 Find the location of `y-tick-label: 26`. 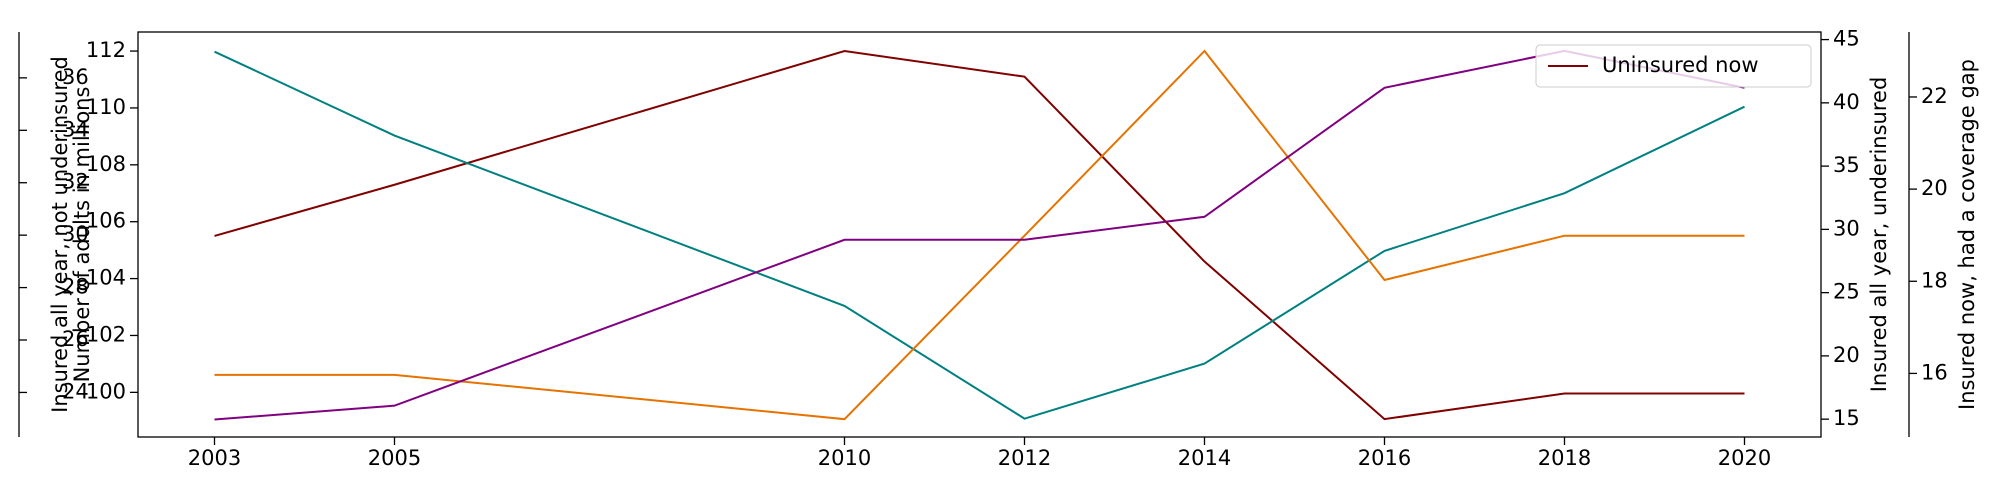

y-tick-label: 26 is located at coordinates (75, 339).